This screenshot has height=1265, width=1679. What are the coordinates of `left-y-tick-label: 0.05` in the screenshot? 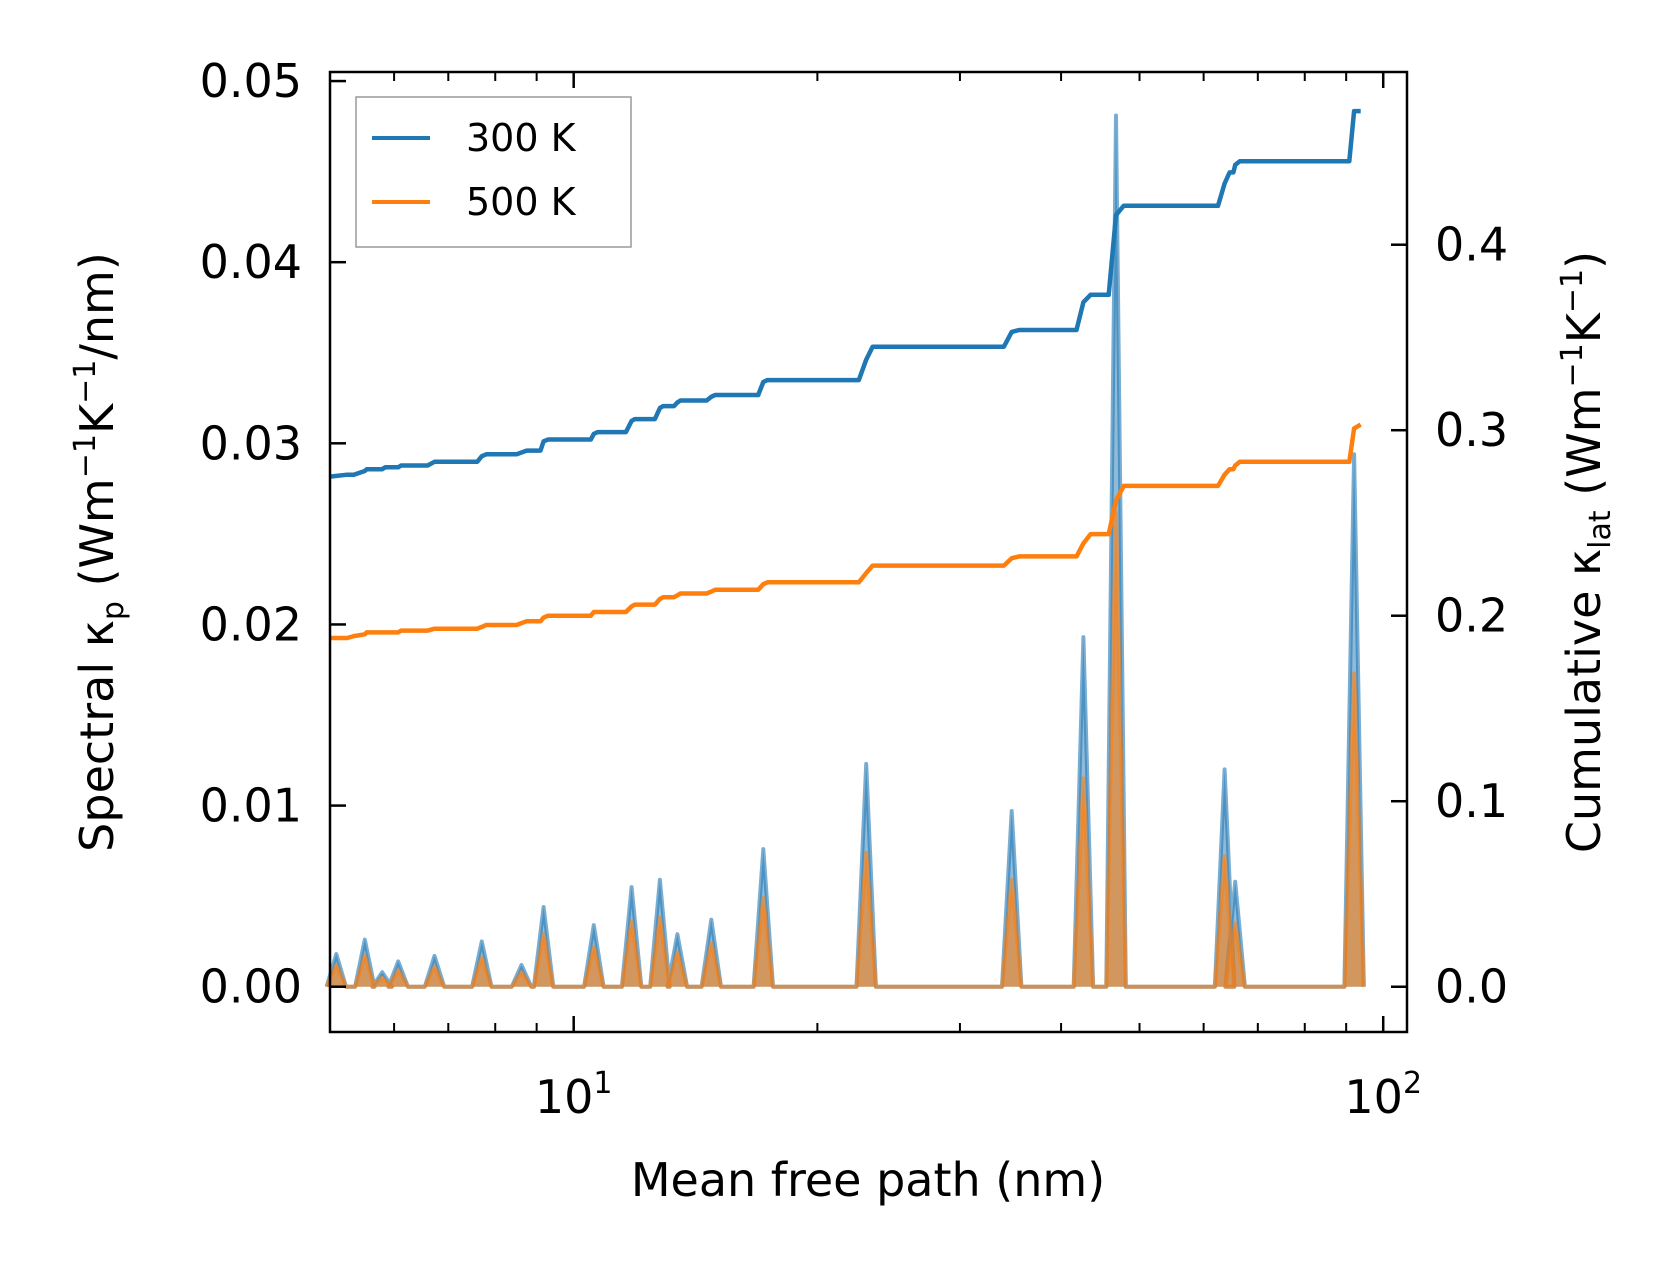 It's located at (251, 81).